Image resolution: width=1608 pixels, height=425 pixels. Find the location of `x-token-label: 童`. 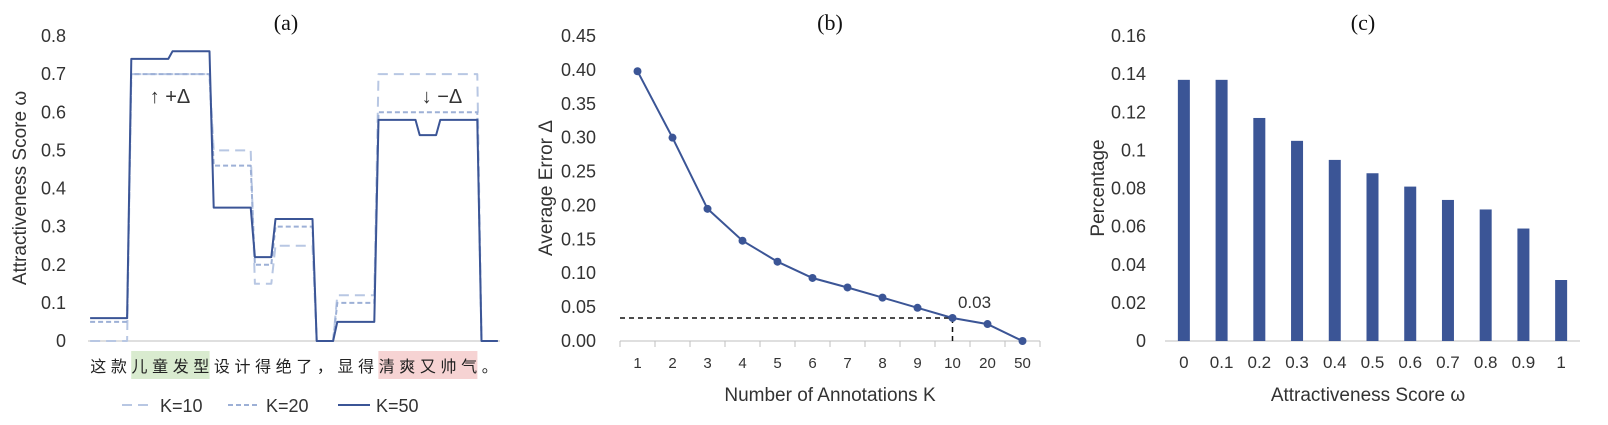

x-token-label: 童 is located at coordinates (160, 366).